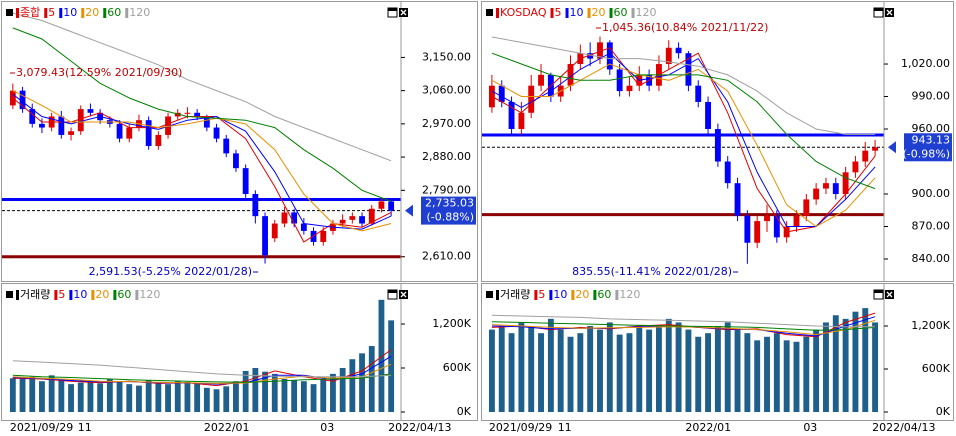  I want to click on y-tick-label: 2,880.00, so click(446, 156).